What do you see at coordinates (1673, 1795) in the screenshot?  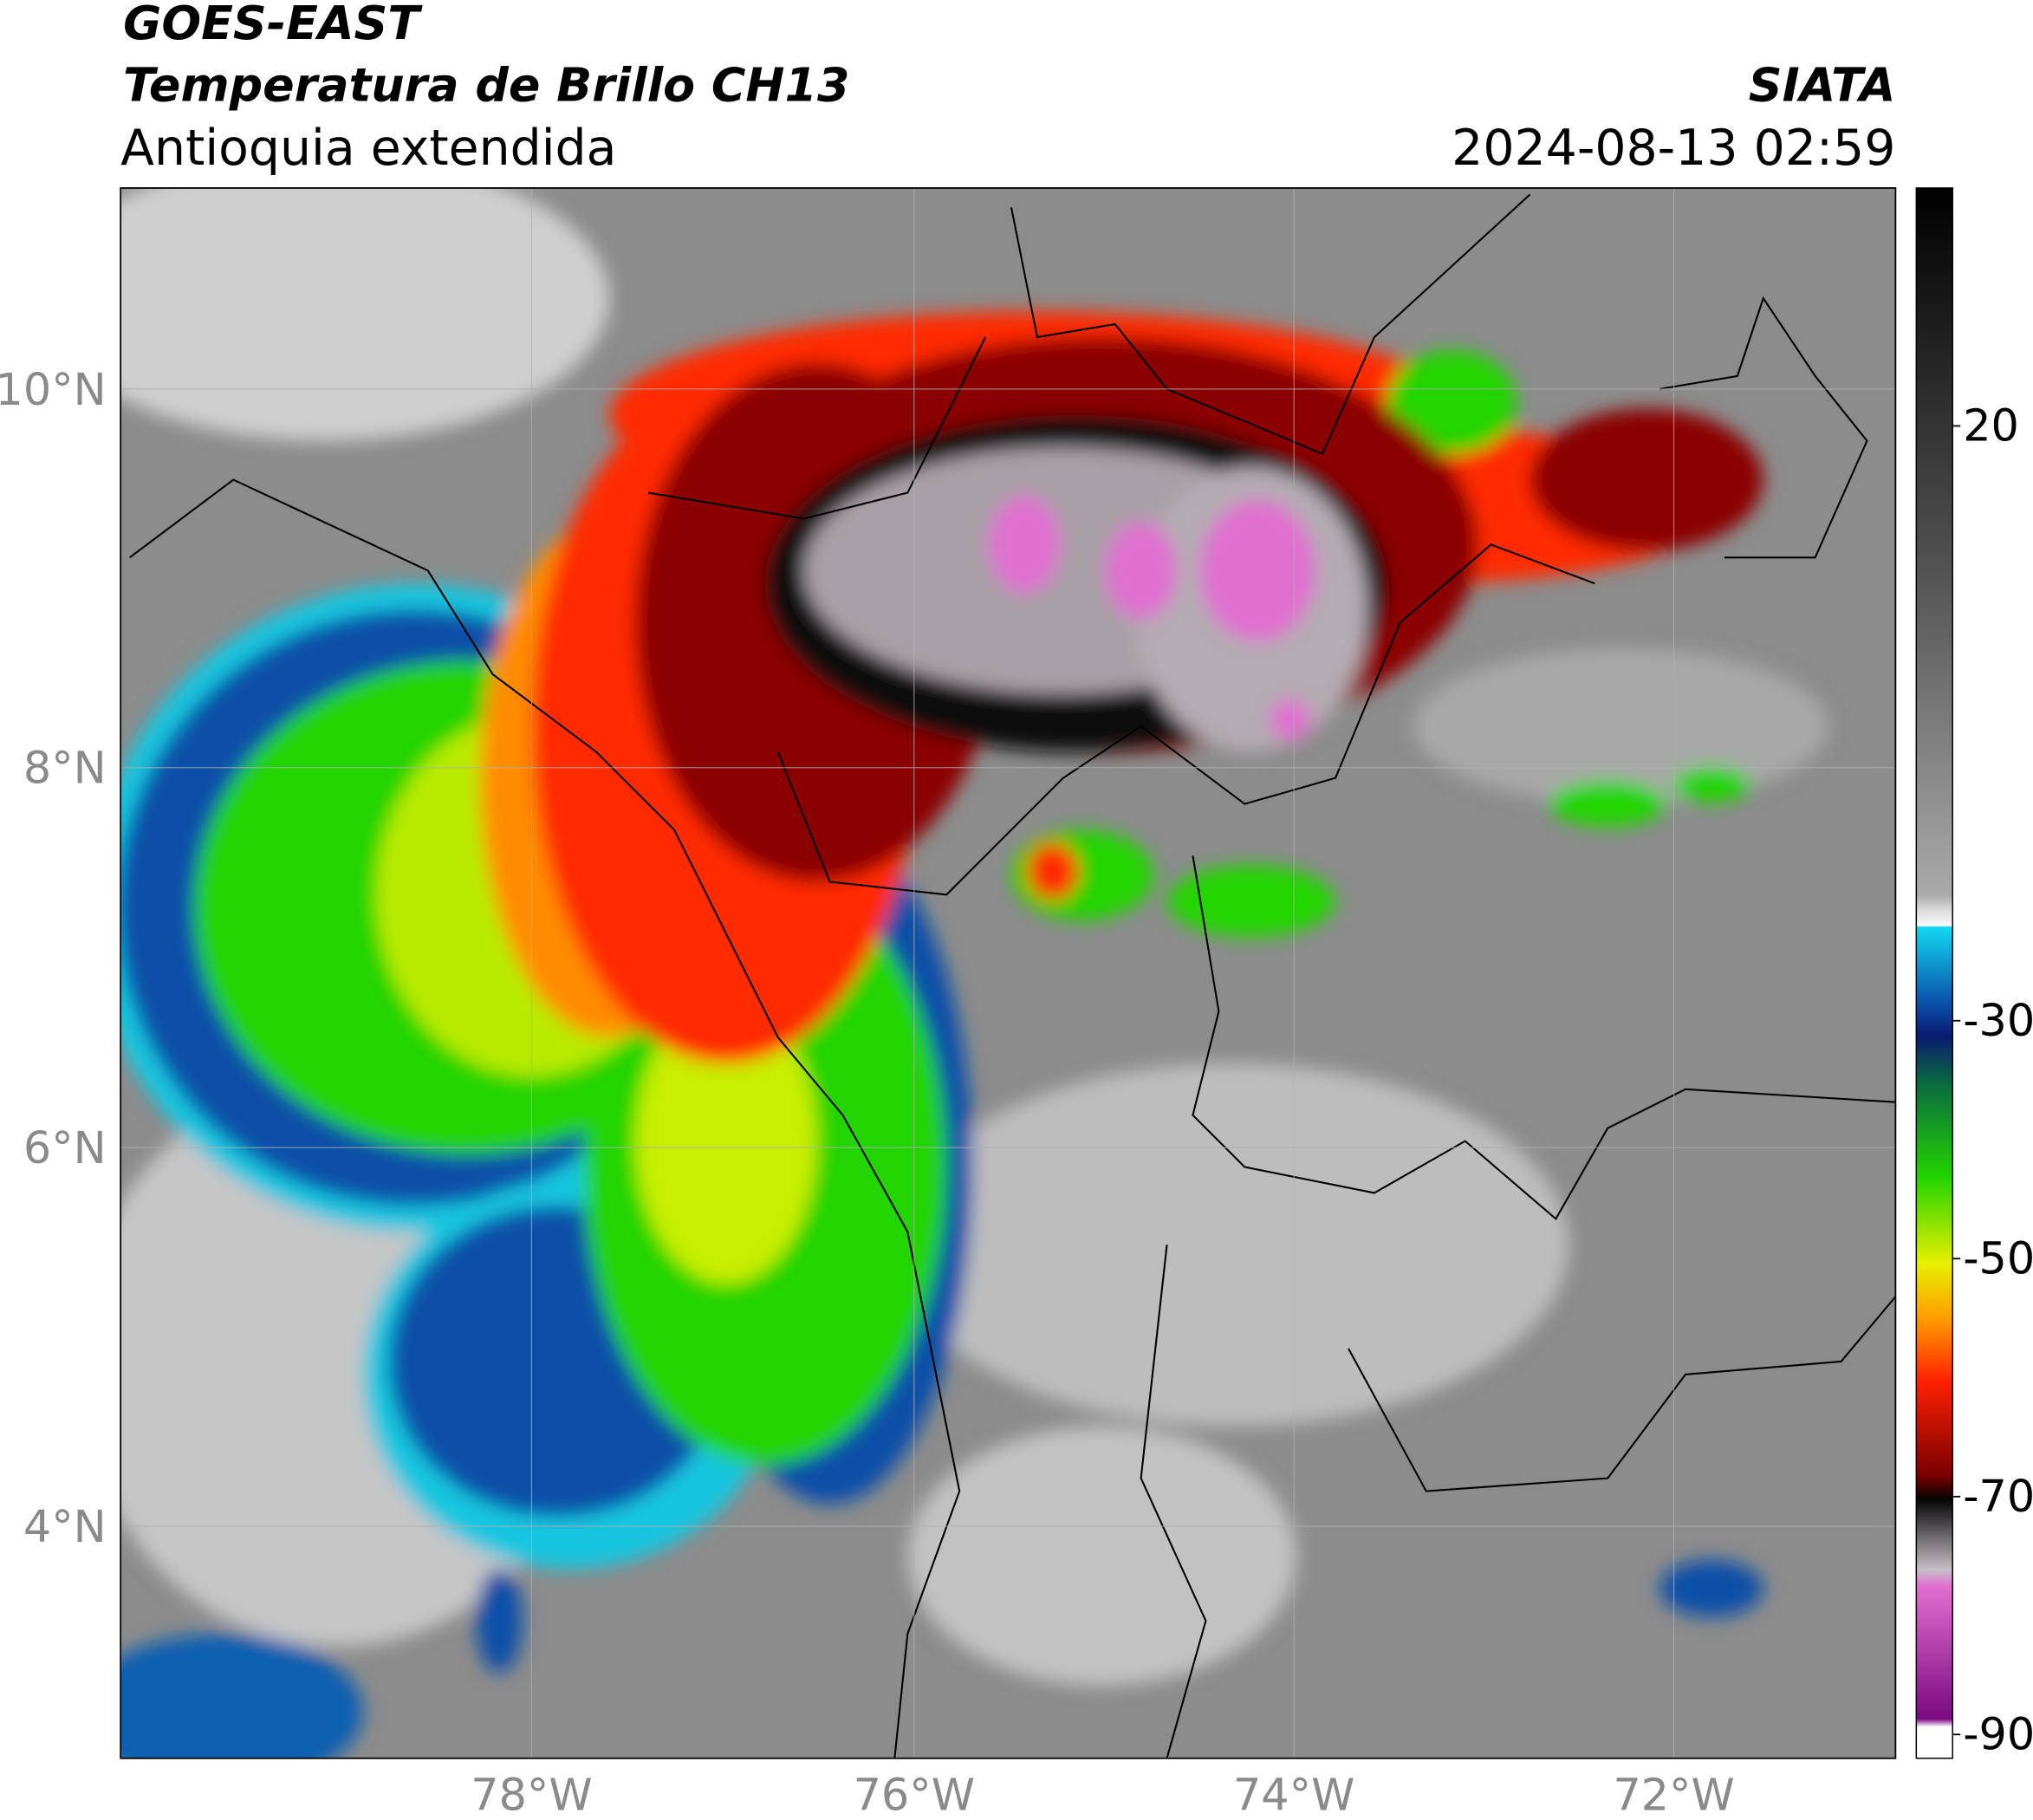 I see `lon-label: 72°W` at bounding box center [1673, 1795].